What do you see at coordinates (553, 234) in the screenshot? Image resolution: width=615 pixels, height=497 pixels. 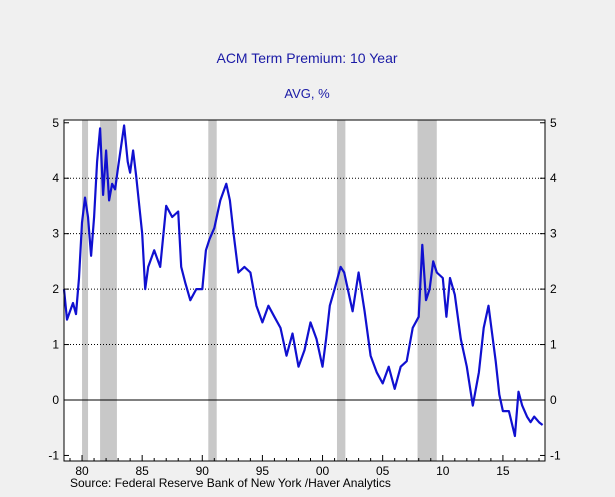 I see `y-tick-label-right-3: 3` at bounding box center [553, 234].